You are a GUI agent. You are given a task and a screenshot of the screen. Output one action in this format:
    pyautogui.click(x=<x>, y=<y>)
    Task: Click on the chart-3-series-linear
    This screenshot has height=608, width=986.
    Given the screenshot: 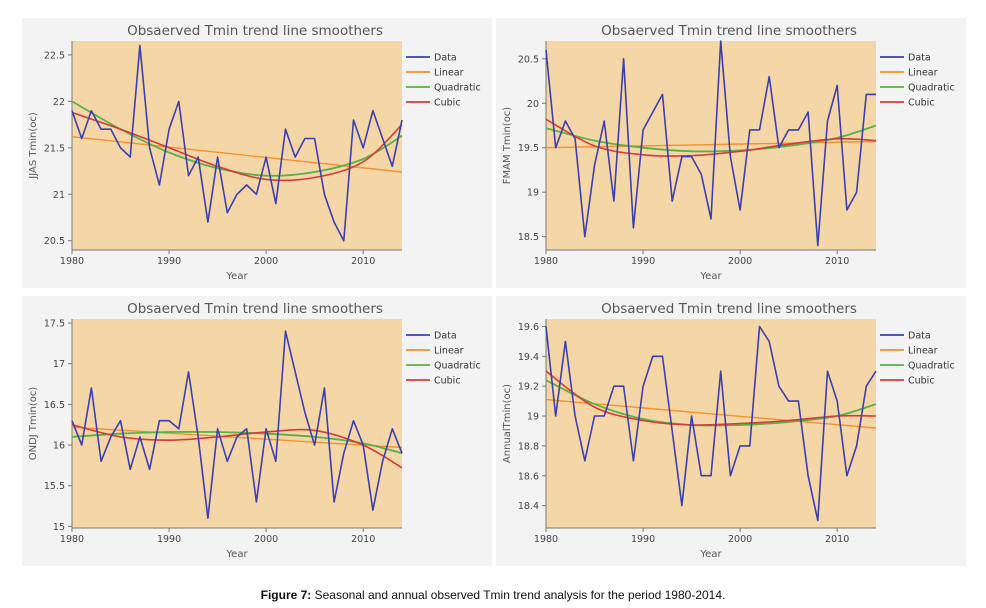 What is the action you would take?
    pyautogui.click(x=711, y=413)
    